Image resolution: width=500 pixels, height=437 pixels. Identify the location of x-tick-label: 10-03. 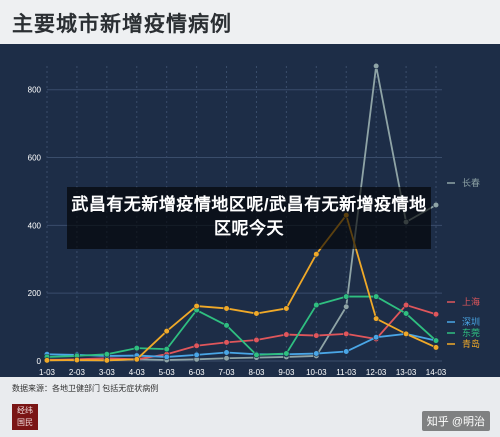
(316, 372).